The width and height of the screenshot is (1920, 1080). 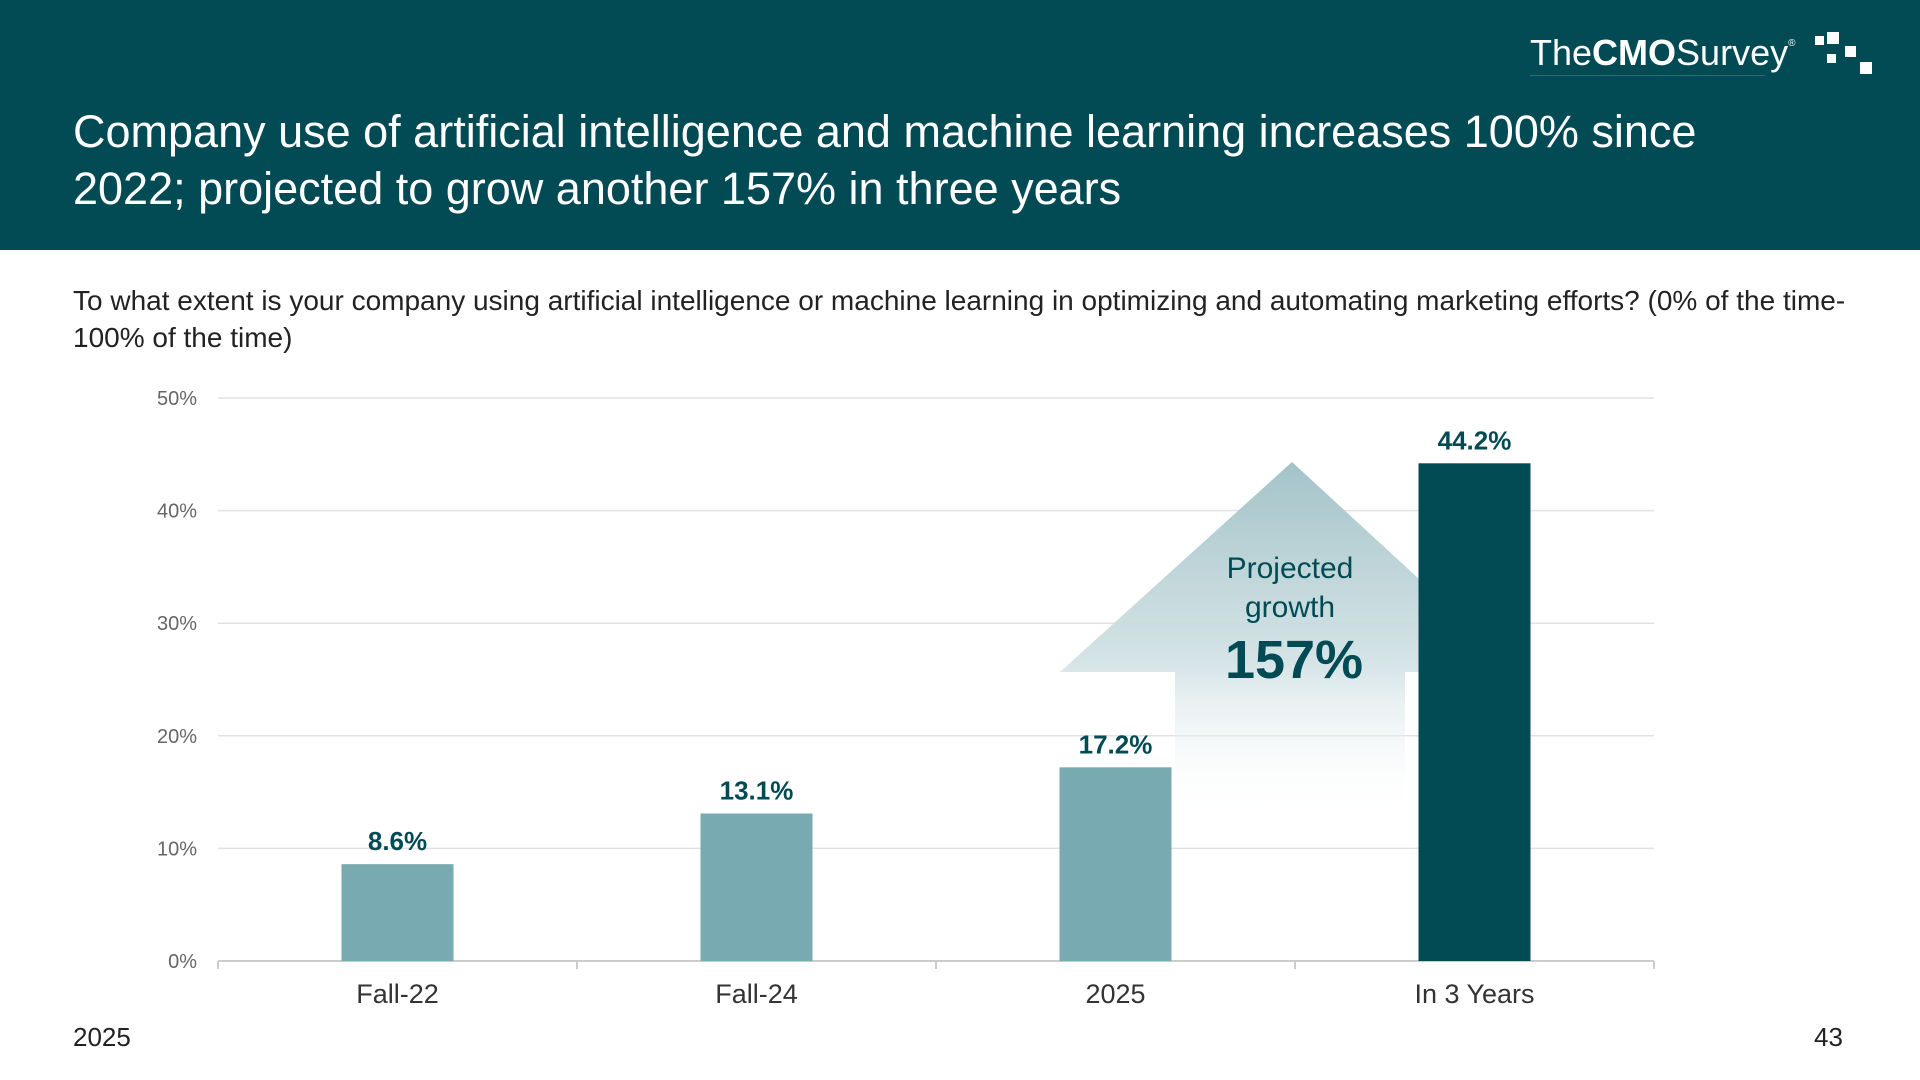 I want to click on logo-pixel-icon, so click(x=1846, y=54).